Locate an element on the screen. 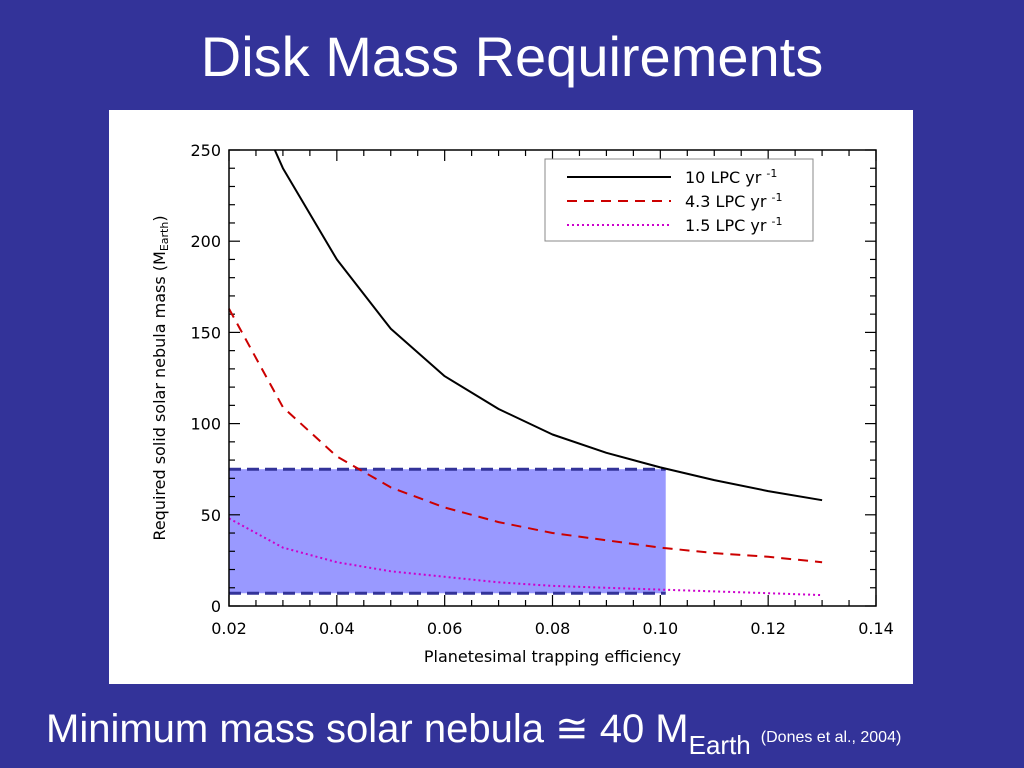 This screenshot has height=768, width=1024. footer-subscript: Earth is located at coordinates (719, 745).